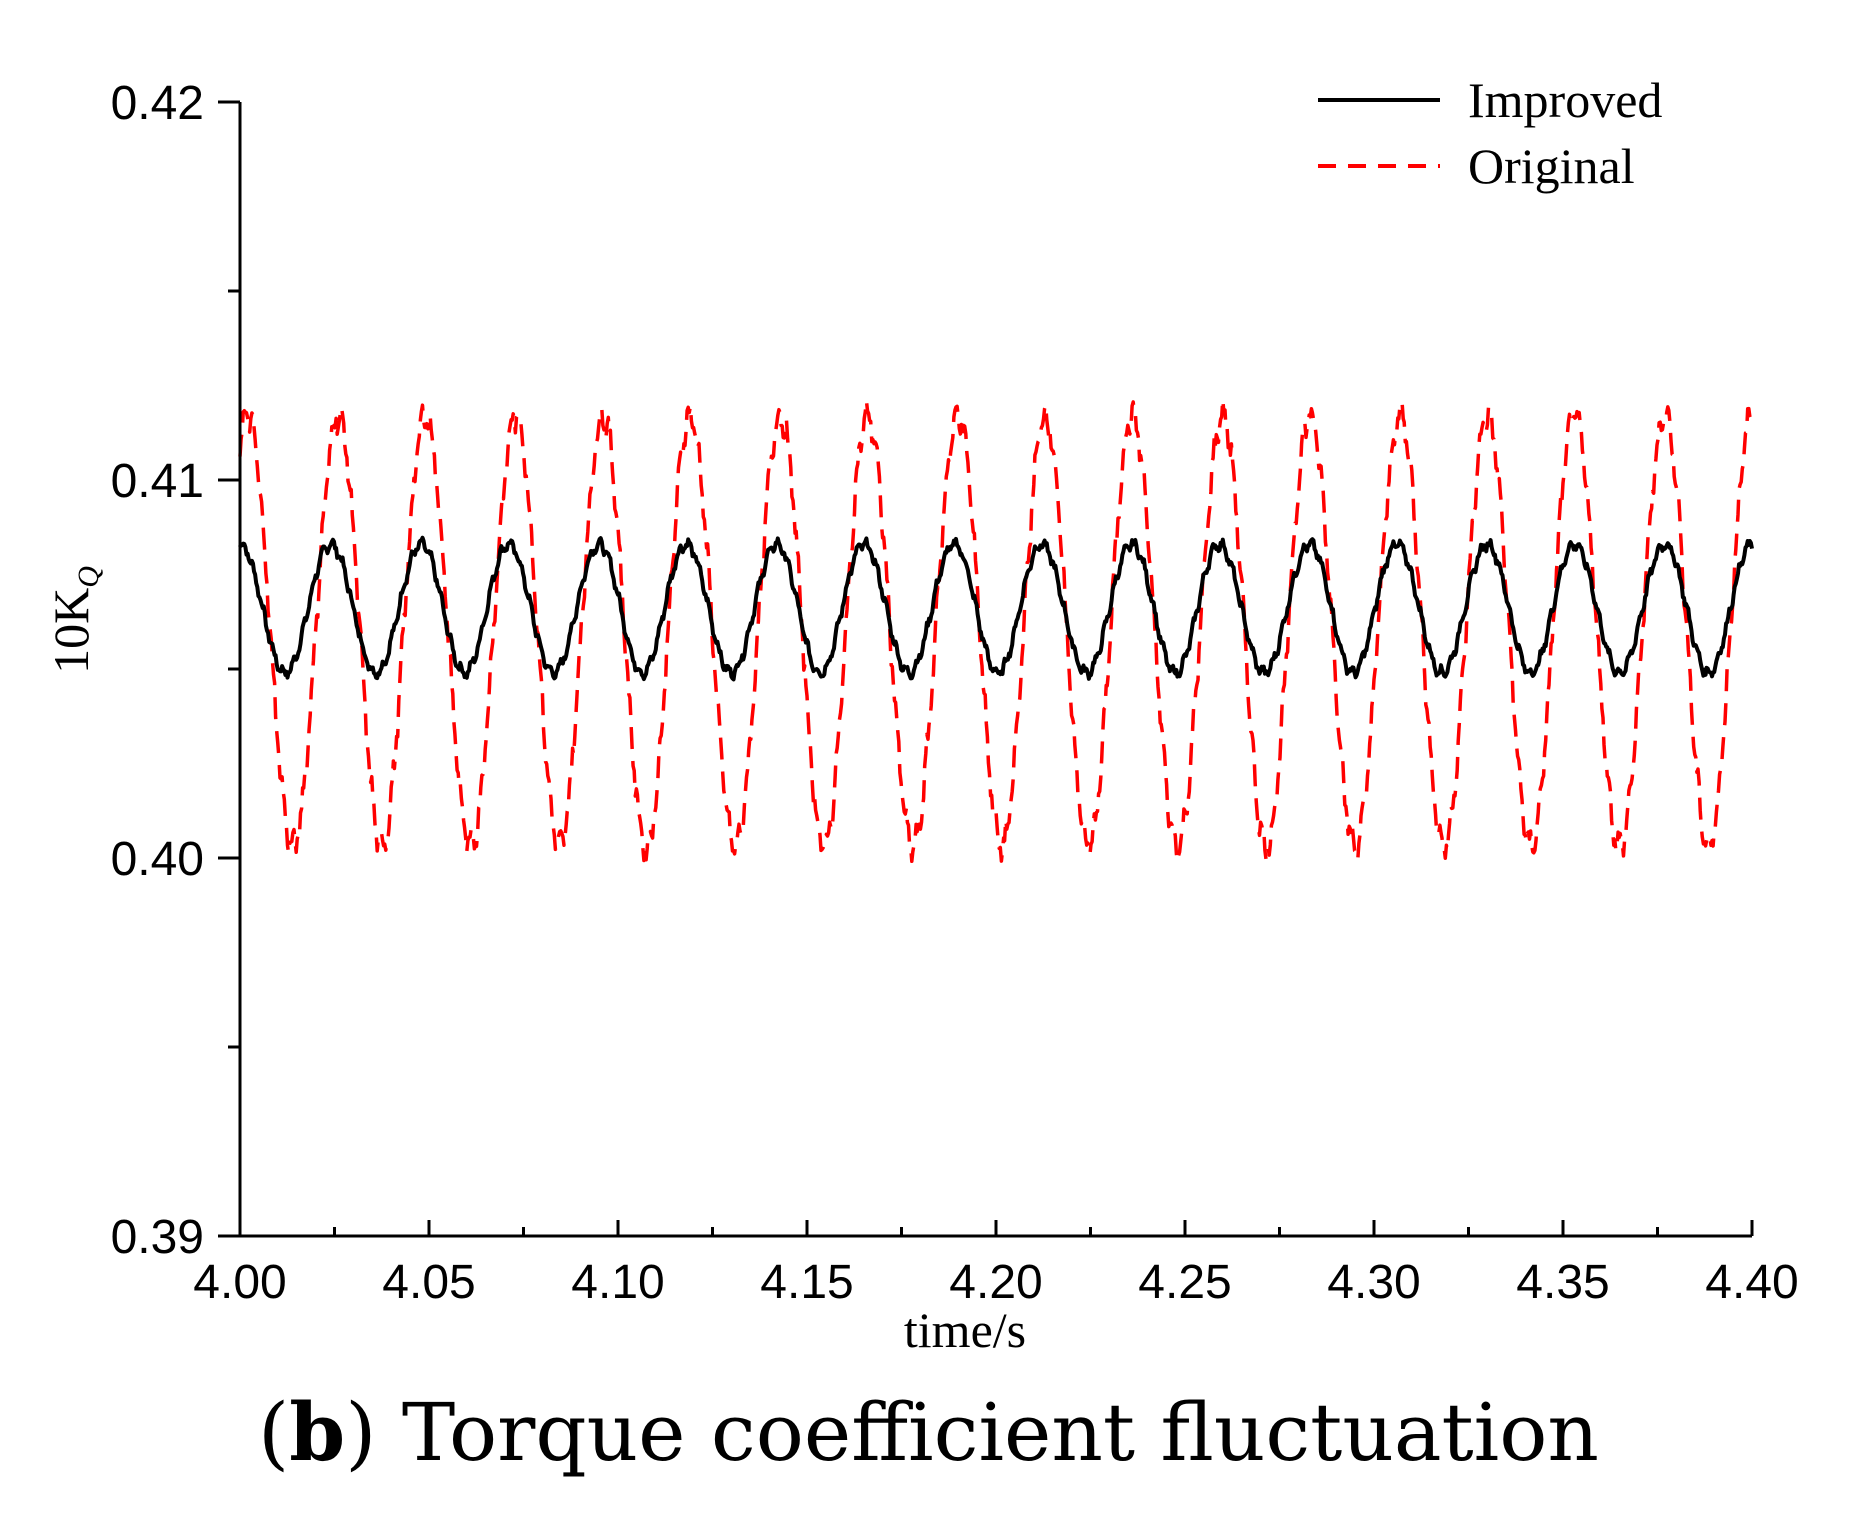  I want to click on x-tick-label: 4.40, so click(1751, 1282).